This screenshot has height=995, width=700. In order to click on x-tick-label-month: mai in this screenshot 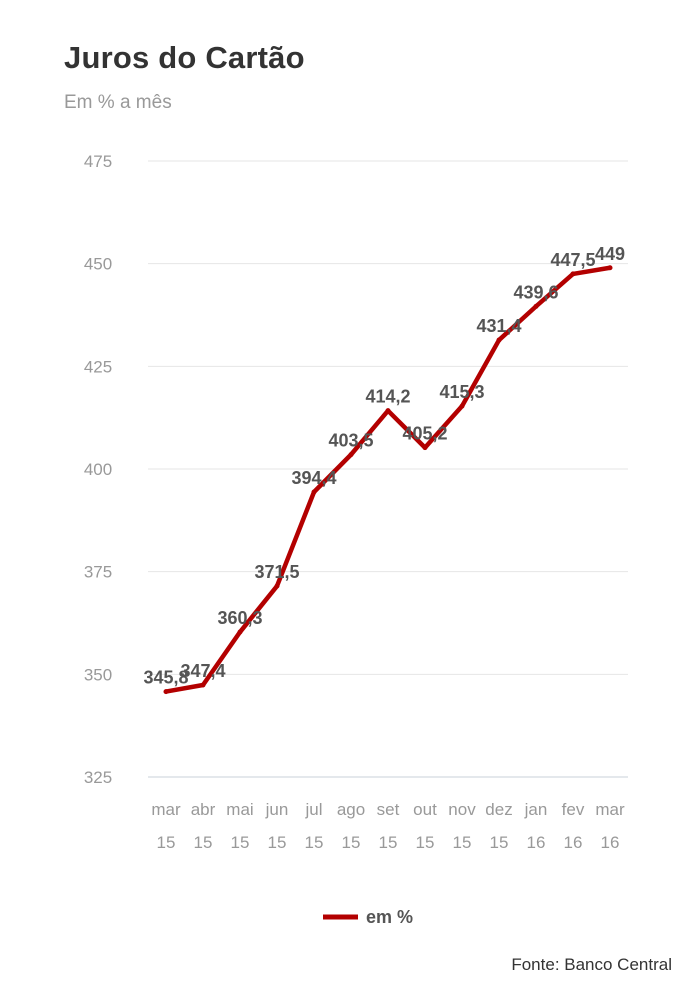, I will do `click(239, 809)`.